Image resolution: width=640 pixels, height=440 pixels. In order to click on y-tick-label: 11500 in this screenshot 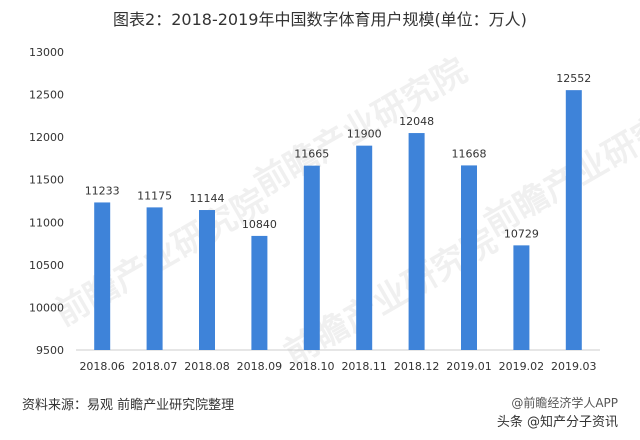, I will do `click(46, 180)`.